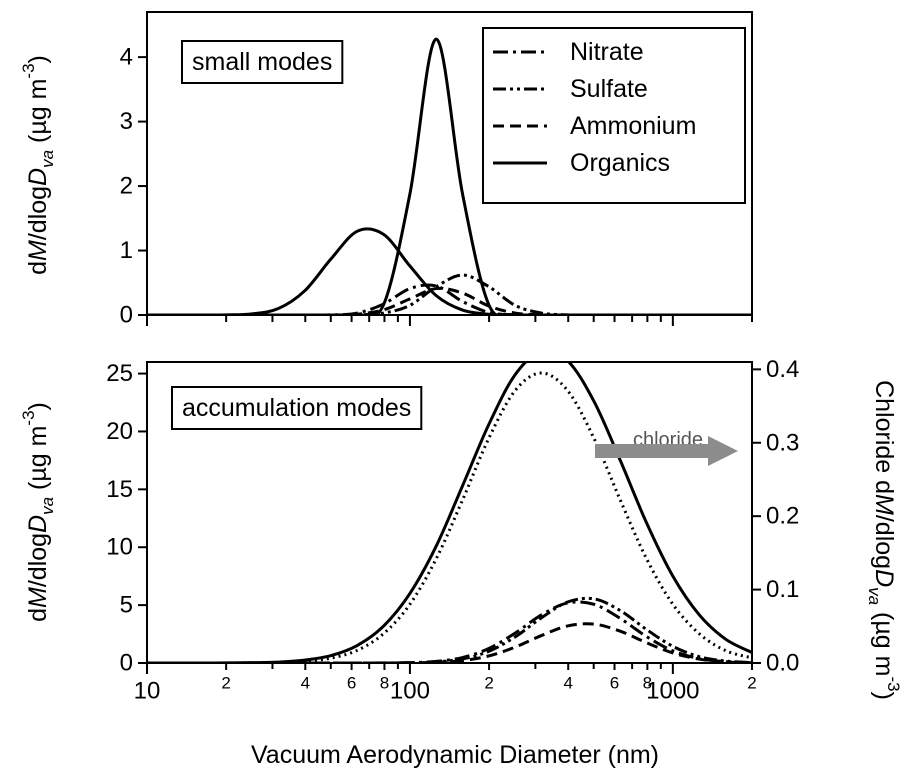 This screenshot has height=780, width=910. Describe the element at coordinates (672, 691) in the screenshot. I see `x-tick-label: 1000` at that location.